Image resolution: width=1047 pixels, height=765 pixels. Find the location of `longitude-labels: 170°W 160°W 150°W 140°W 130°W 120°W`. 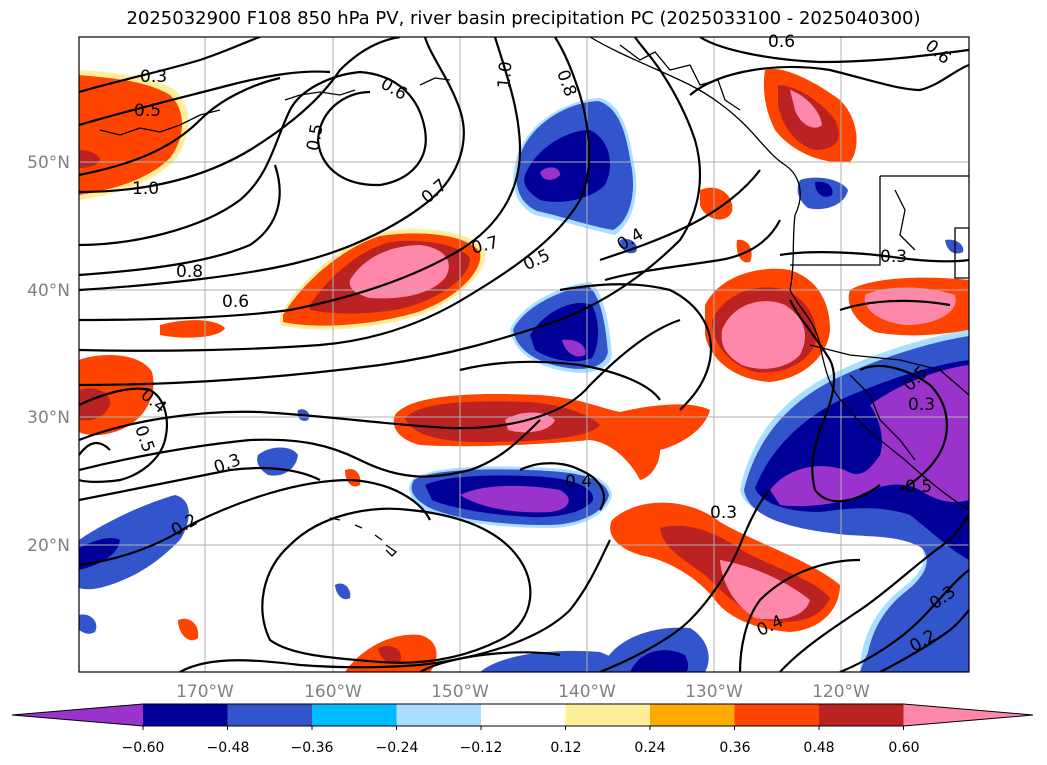

longitude-labels: 170°W 160°W 150°W 140°W 130°W 120°W is located at coordinates (523, 692).